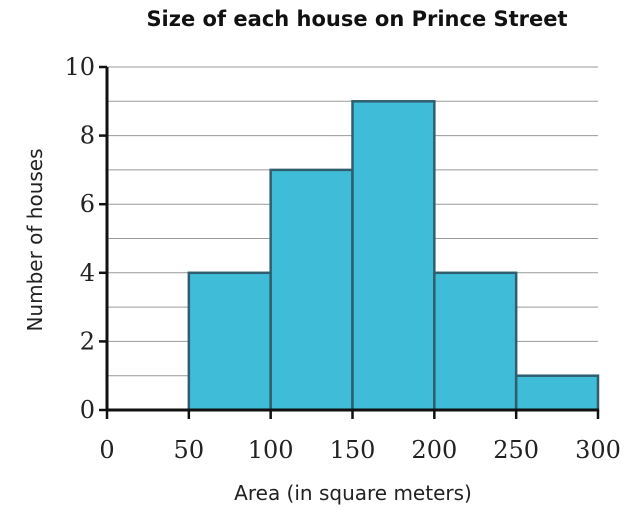 This screenshot has height=524, width=641. Describe the element at coordinates (87, 410) in the screenshot. I see `y-tick-label: 0` at that location.